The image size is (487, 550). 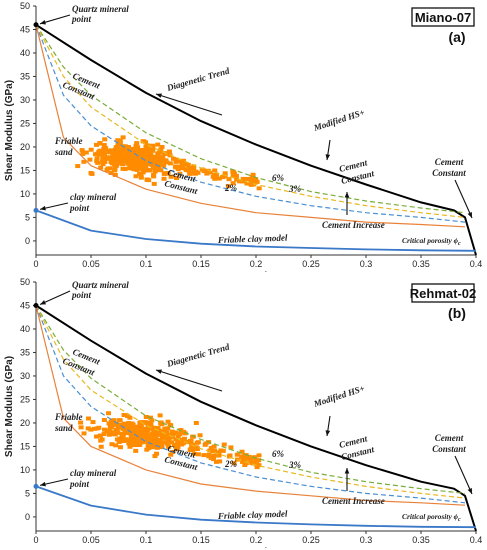 What do you see at coordinates (43, 484) in the screenshot?
I see `clay-arrow-head` at bounding box center [43, 484].